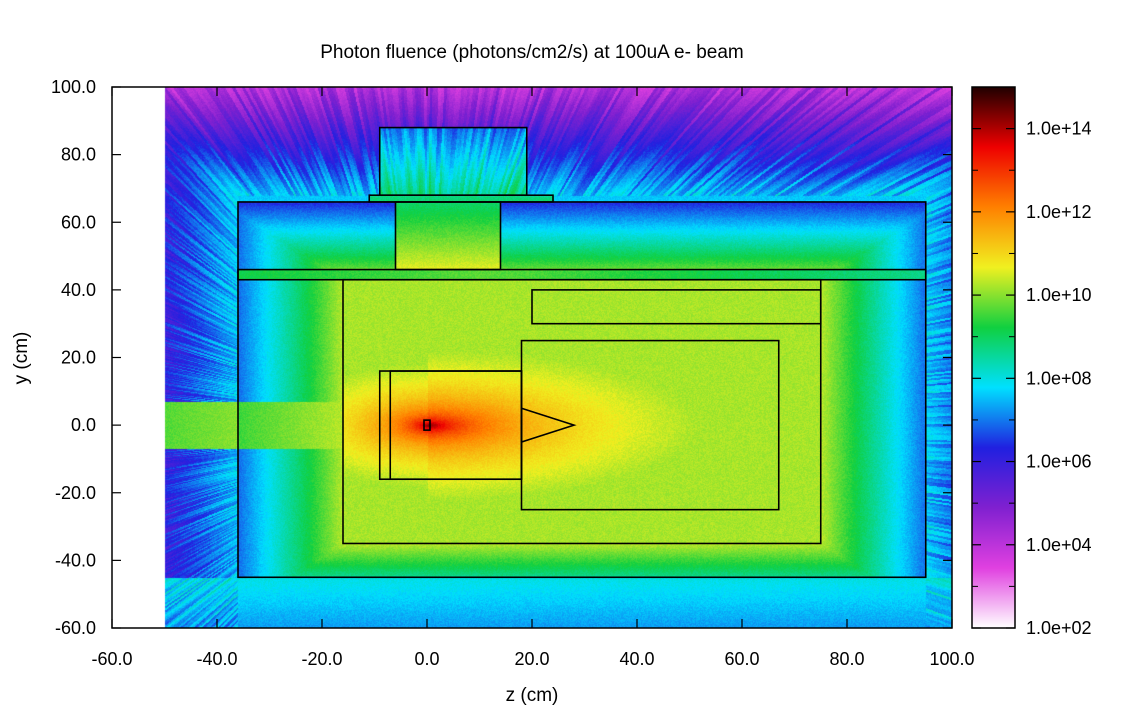 The height and width of the screenshot is (725, 1148). What do you see at coordinates (846, 659) in the screenshot?
I see `x-tick-label: 80.0` at bounding box center [846, 659].